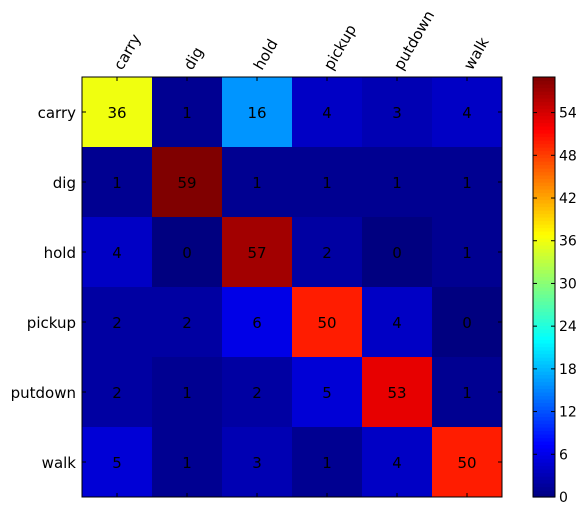  Describe the element at coordinates (117, 393) in the screenshot. I see `cell-value-putdown-carry: 2` at that location.